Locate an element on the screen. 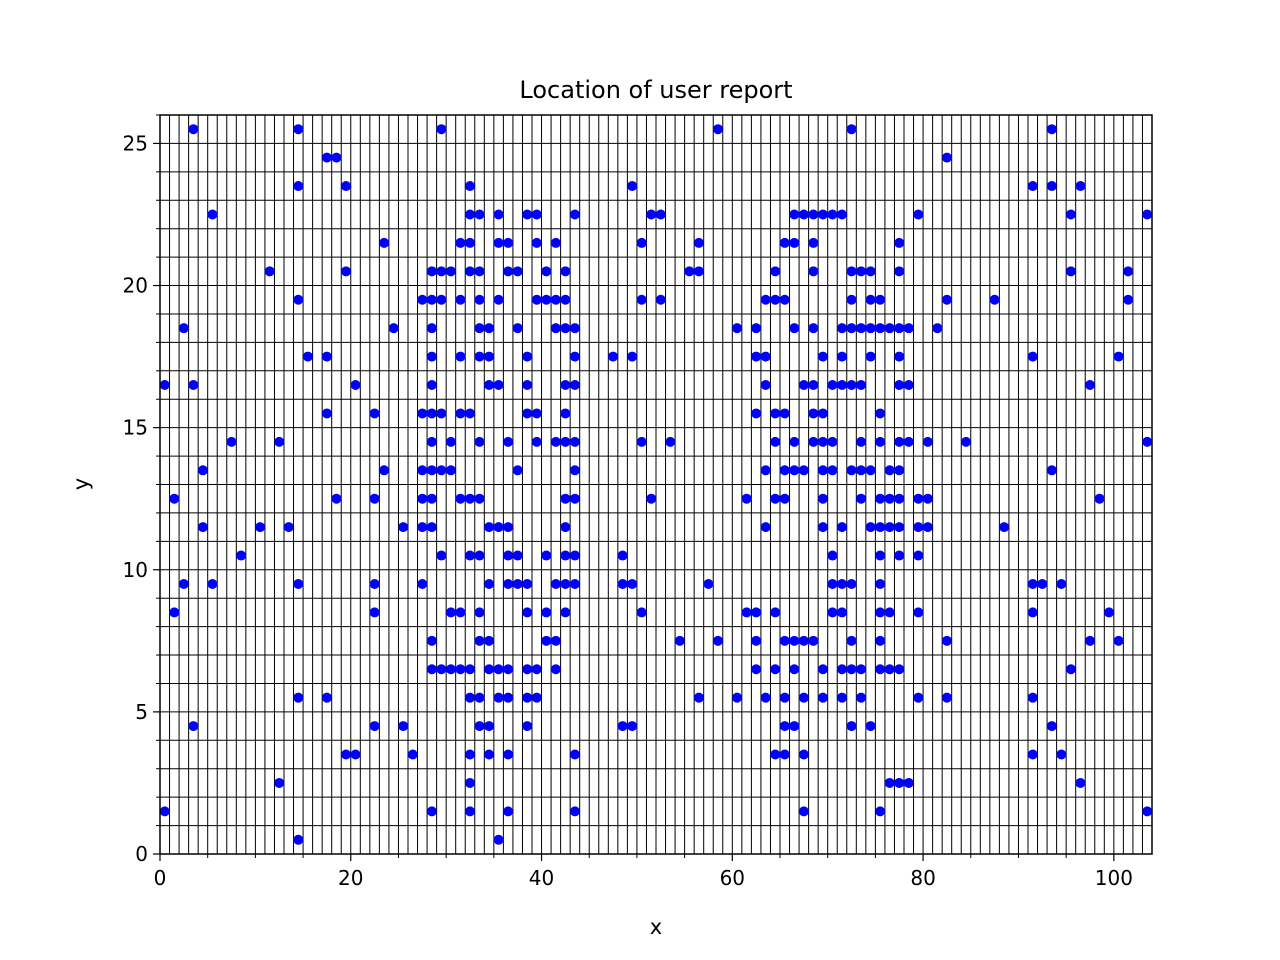 This screenshot has width=1280, height=960. x-tick-label: 0 is located at coordinates (160, 878).